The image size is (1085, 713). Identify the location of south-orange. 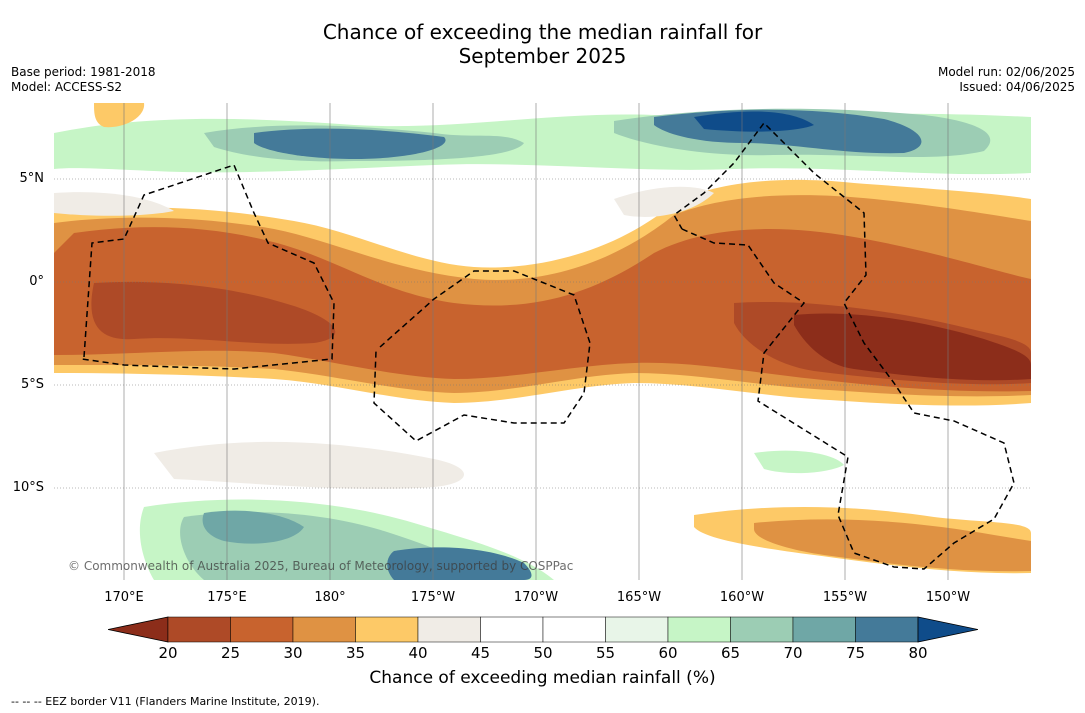
(892, 545).